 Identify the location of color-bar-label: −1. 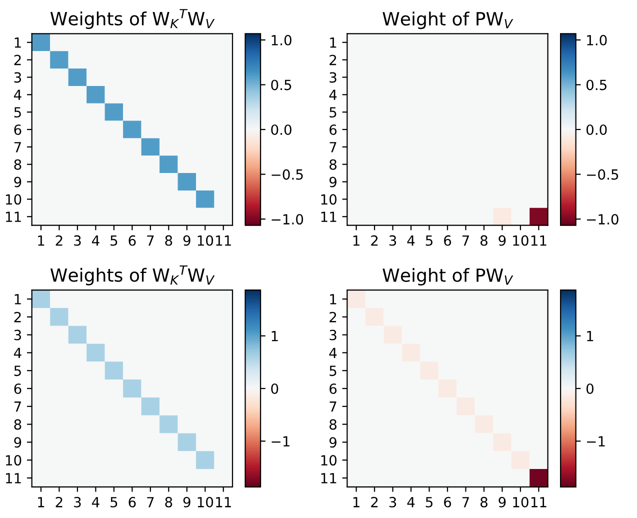
(281, 441).